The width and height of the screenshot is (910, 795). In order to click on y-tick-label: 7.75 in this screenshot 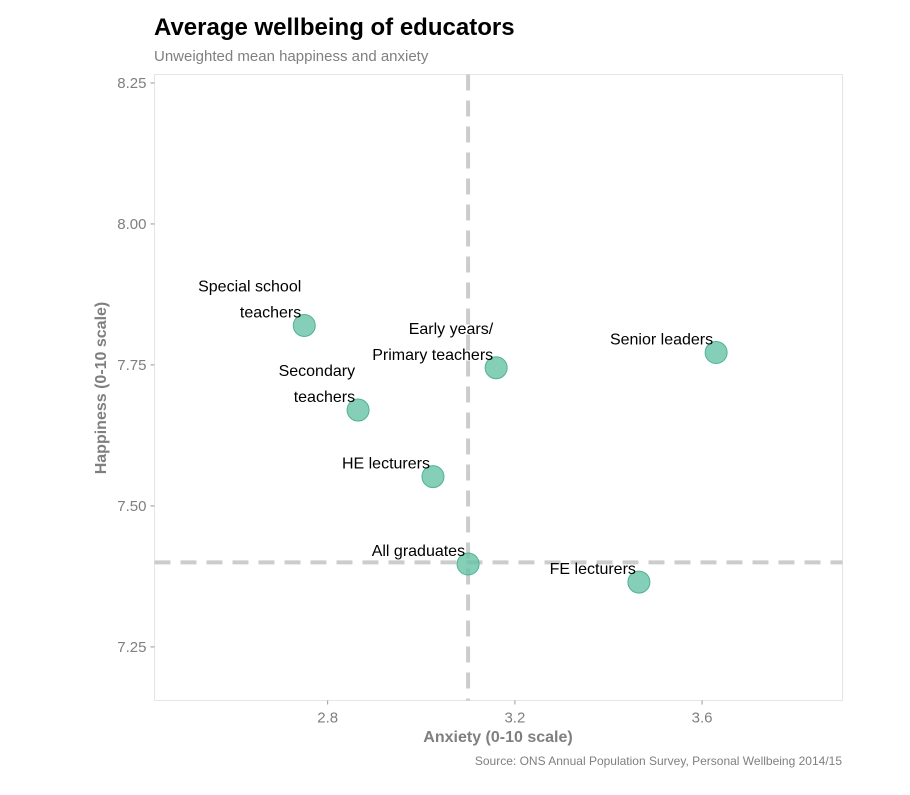, I will do `click(131, 365)`.